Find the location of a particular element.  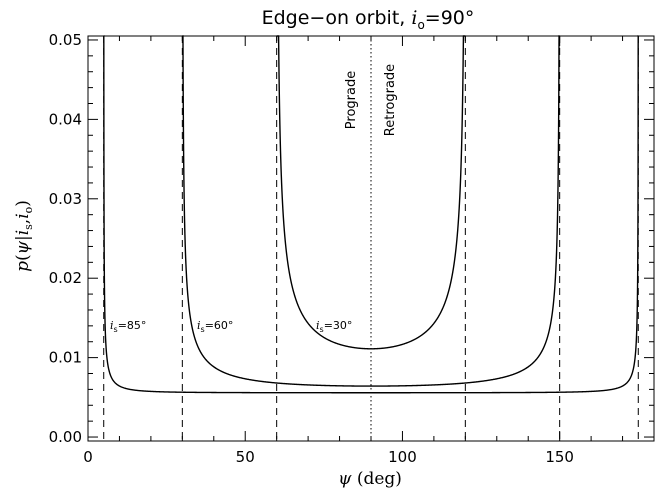

y-tick-label: 0.00 is located at coordinates (65, 437).